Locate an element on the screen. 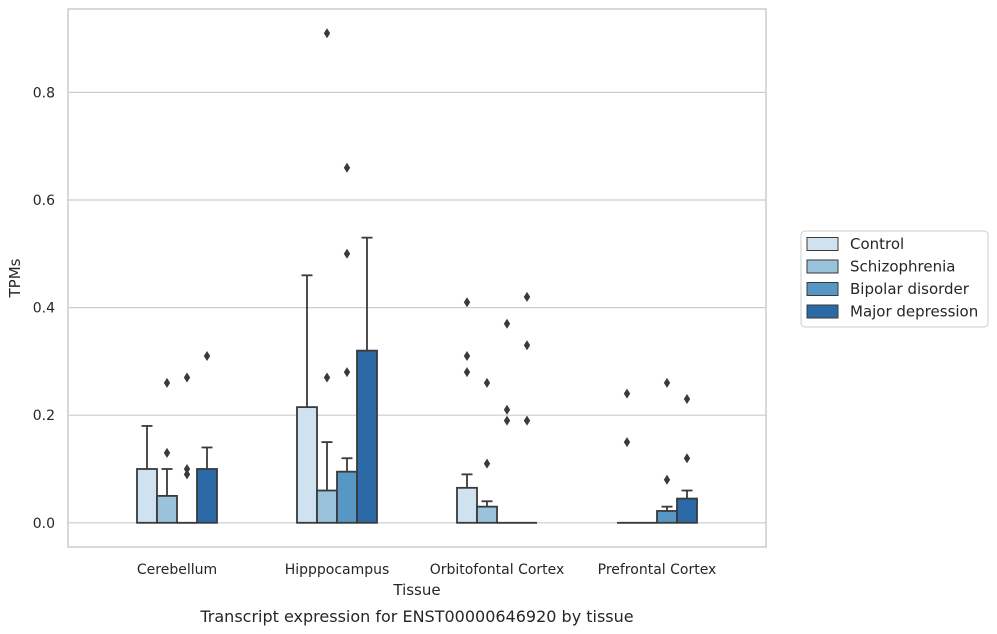 Image resolution: width=997 pixels, height=634 pixels. x-tick-label: Hipppocampus is located at coordinates (337, 570).